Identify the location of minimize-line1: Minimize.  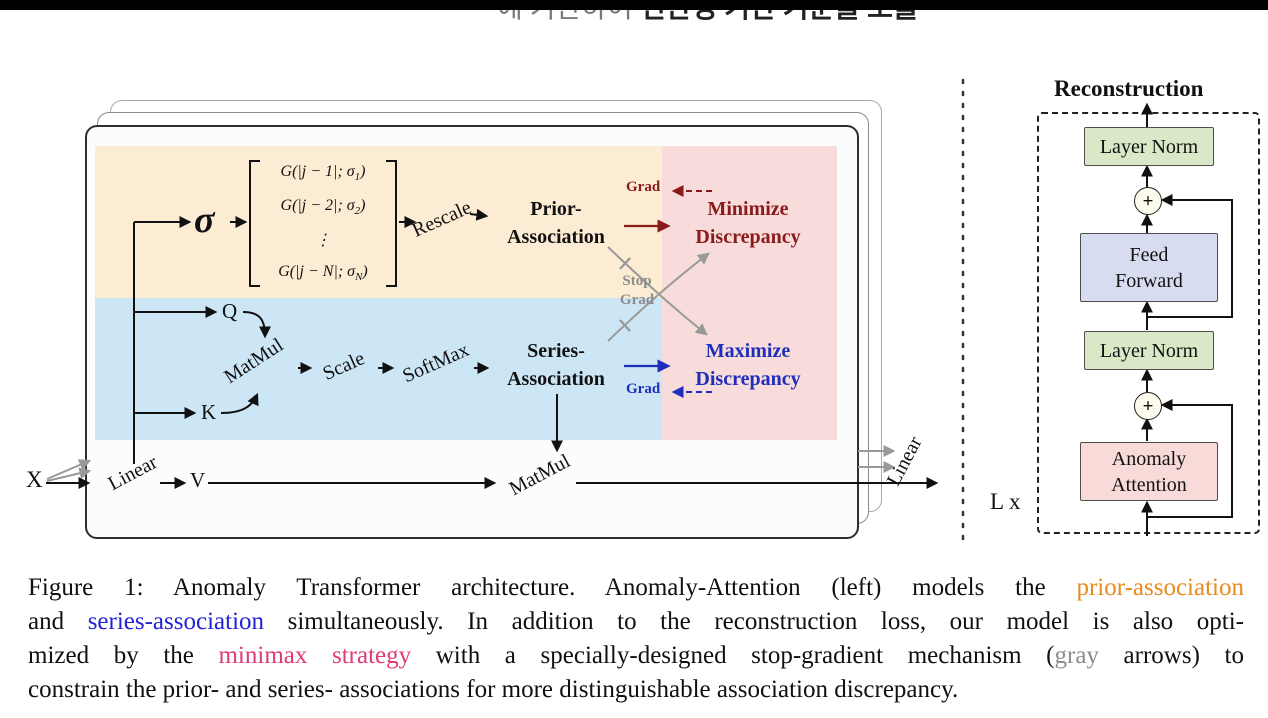
(748, 209).